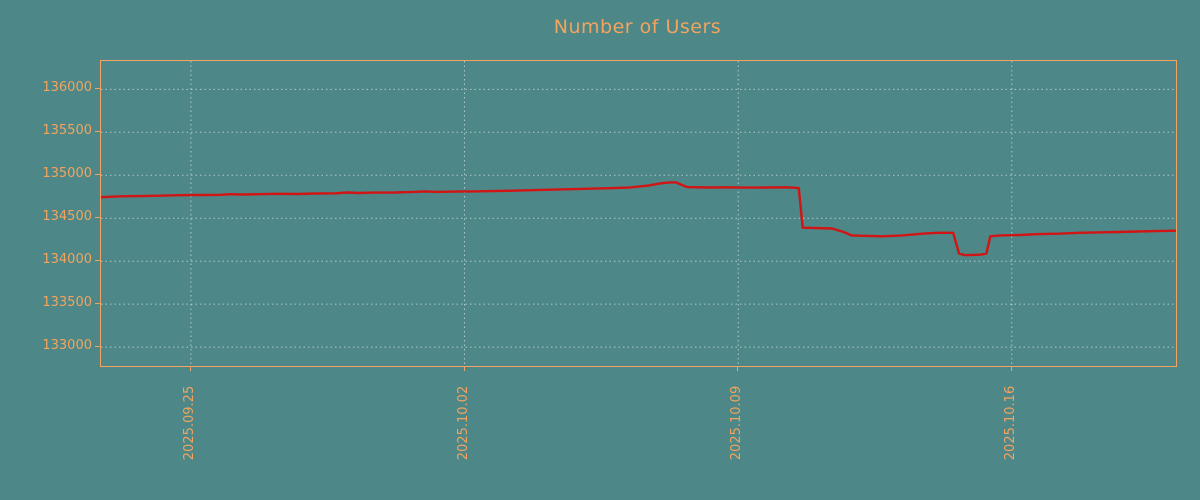  Describe the element at coordinates (737, 423) in the screenshot. I see `x-tick-label: 2025.10.09` at that location.